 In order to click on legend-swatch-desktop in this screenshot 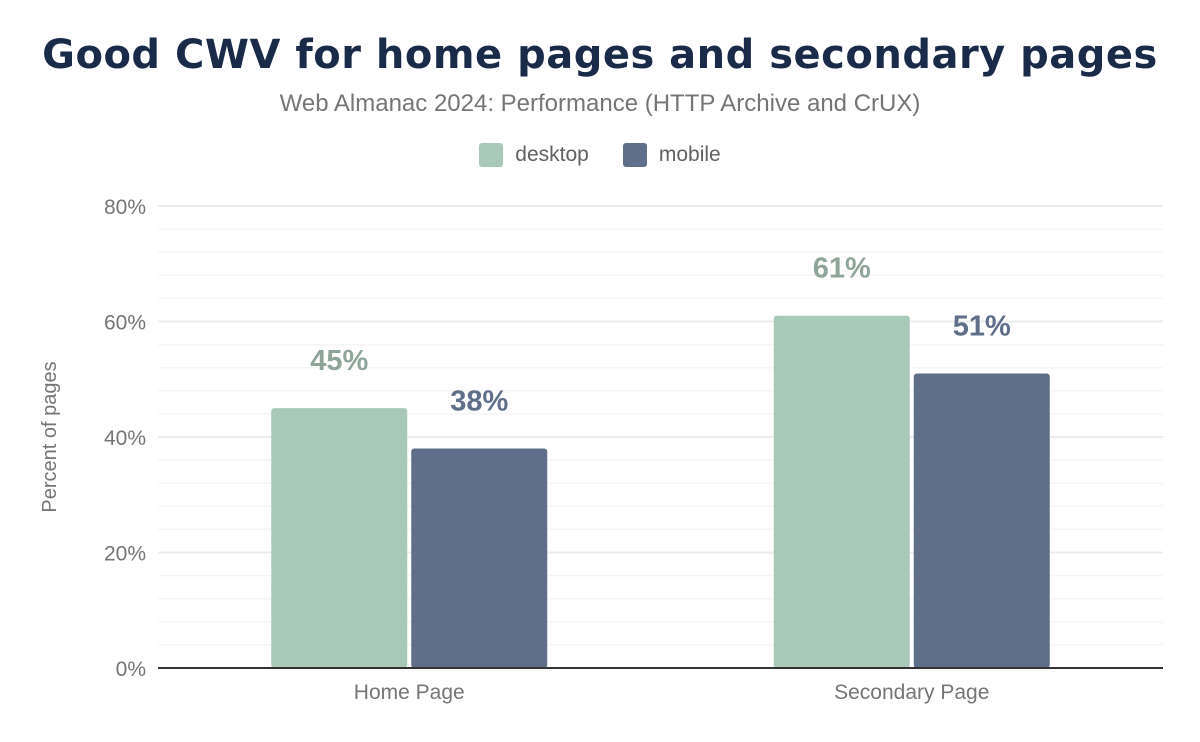, I will do `click(491, 155)`.